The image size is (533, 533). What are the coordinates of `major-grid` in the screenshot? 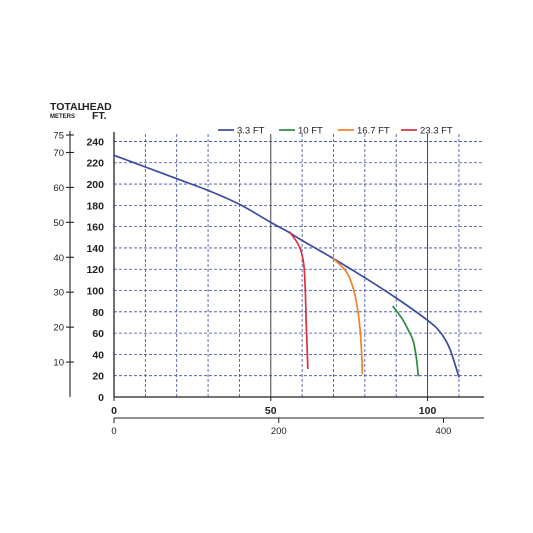 It's located at (349, 265).